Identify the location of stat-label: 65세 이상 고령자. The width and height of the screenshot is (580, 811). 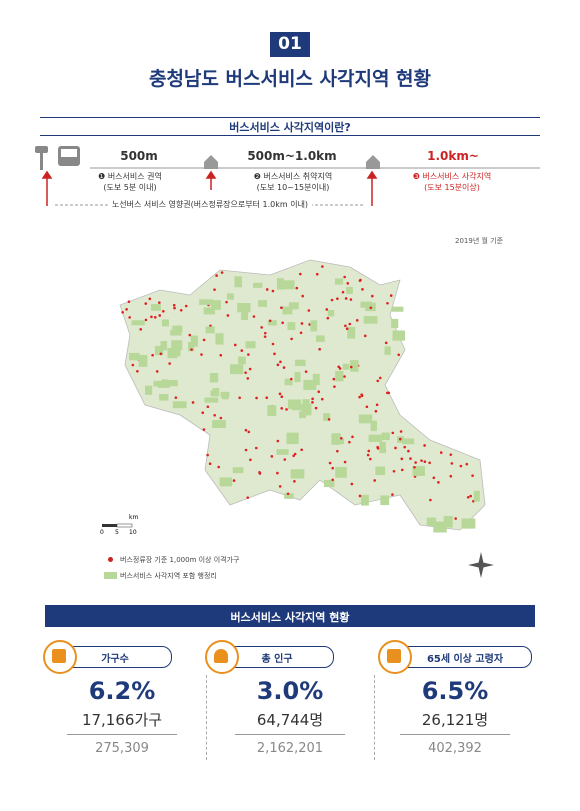
(465, 659).